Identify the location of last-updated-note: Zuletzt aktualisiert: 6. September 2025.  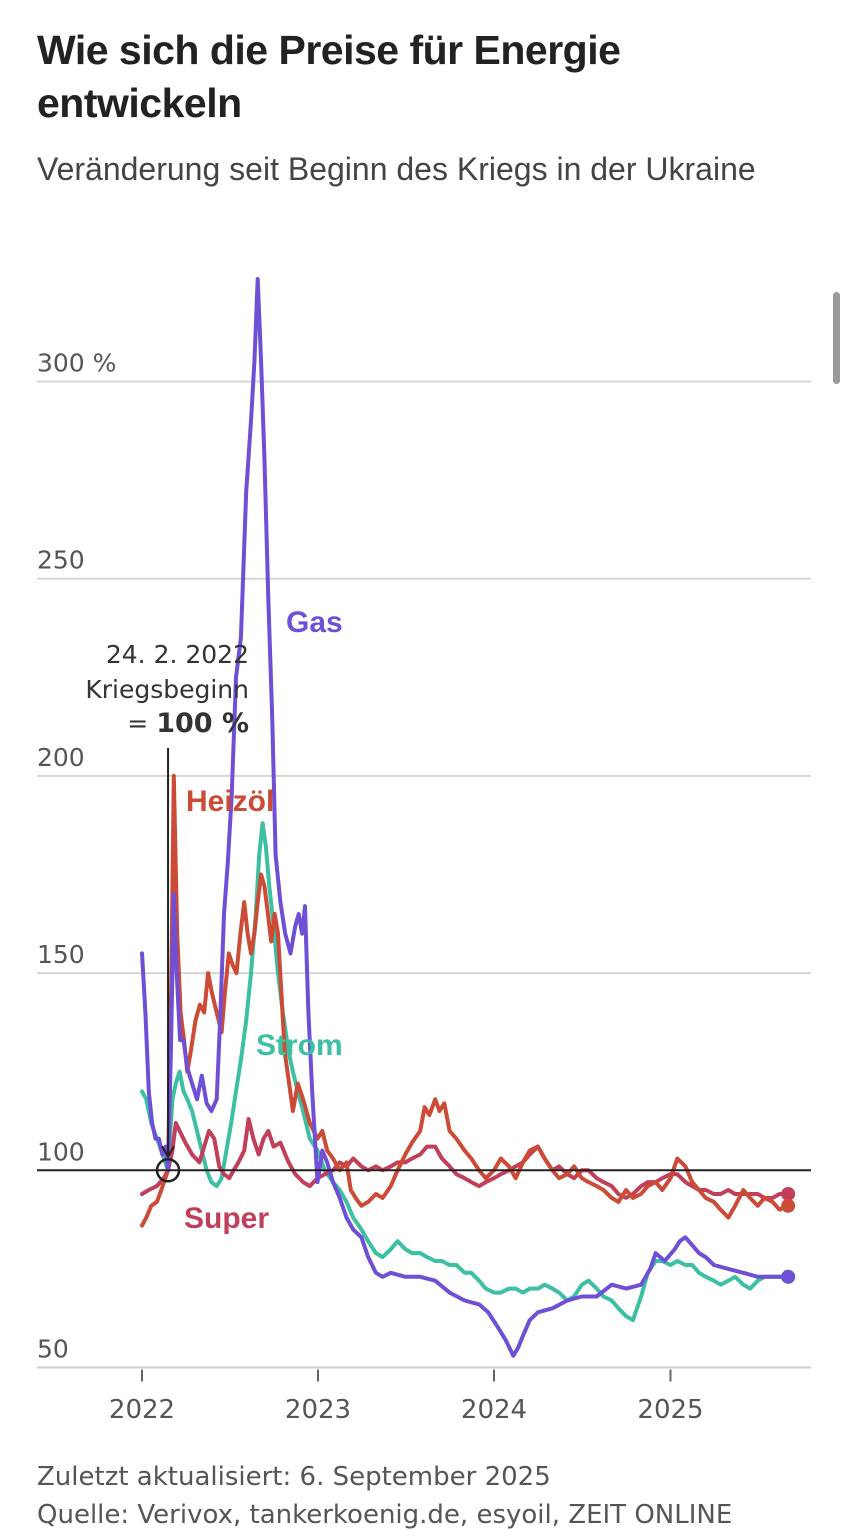
(294, 1477).